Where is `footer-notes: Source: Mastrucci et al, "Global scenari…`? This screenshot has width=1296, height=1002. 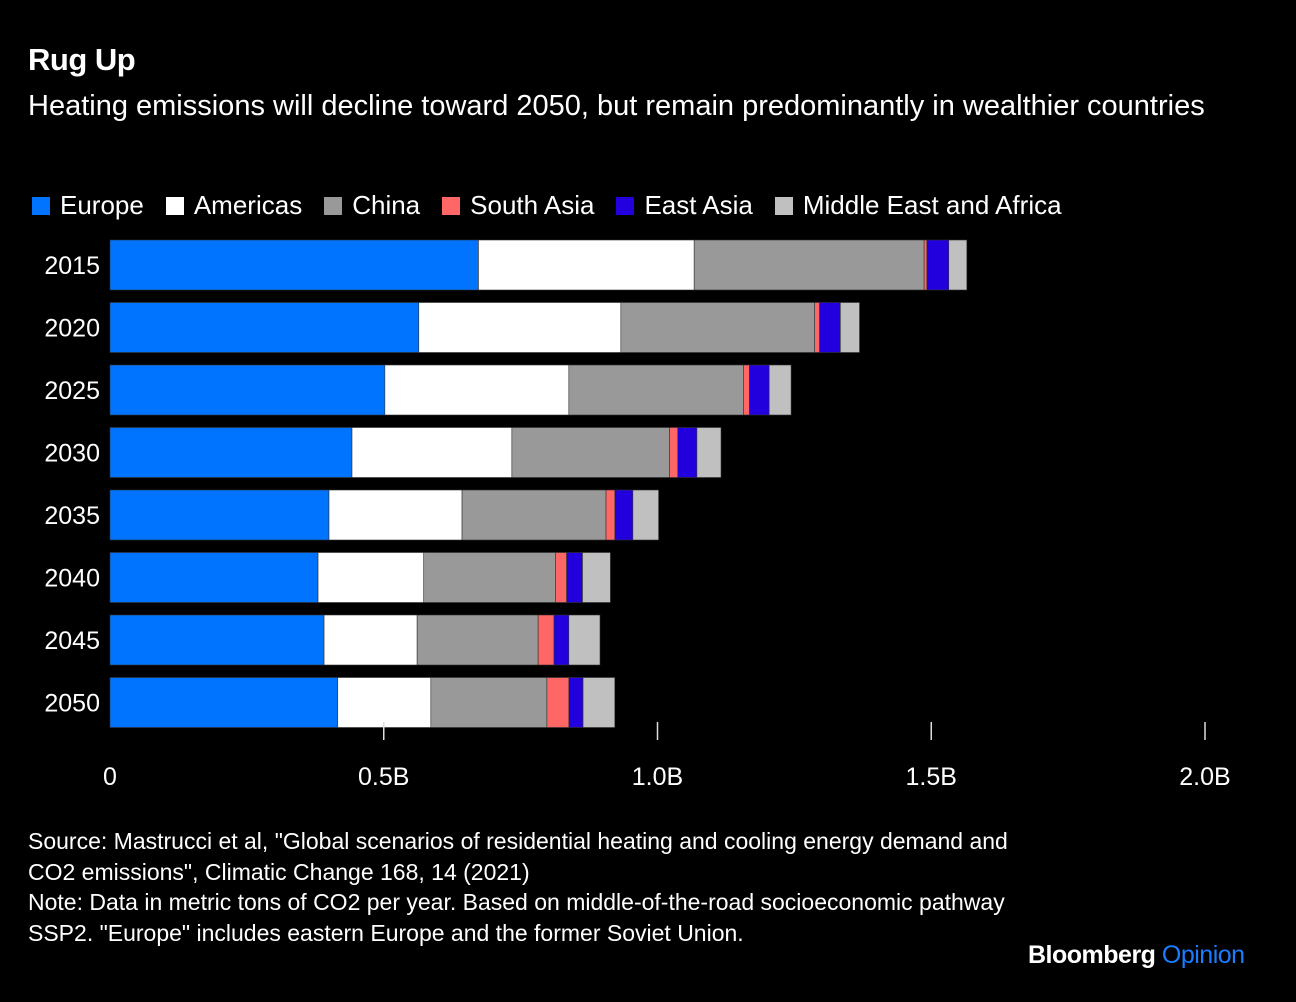
footer-notes: Source: Mastrucci et al, "Global scenari… is located at coordinates (528, 887).